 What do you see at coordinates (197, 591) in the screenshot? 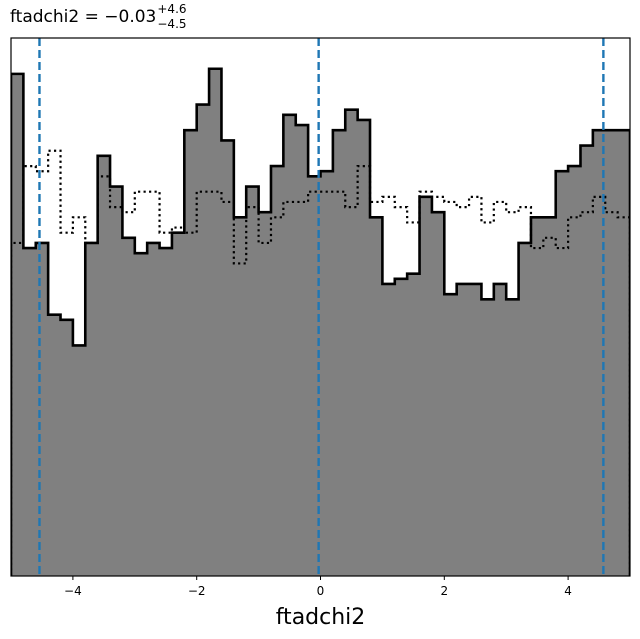
I see `x-tick-label: −2` at bounding box center [197, 591].